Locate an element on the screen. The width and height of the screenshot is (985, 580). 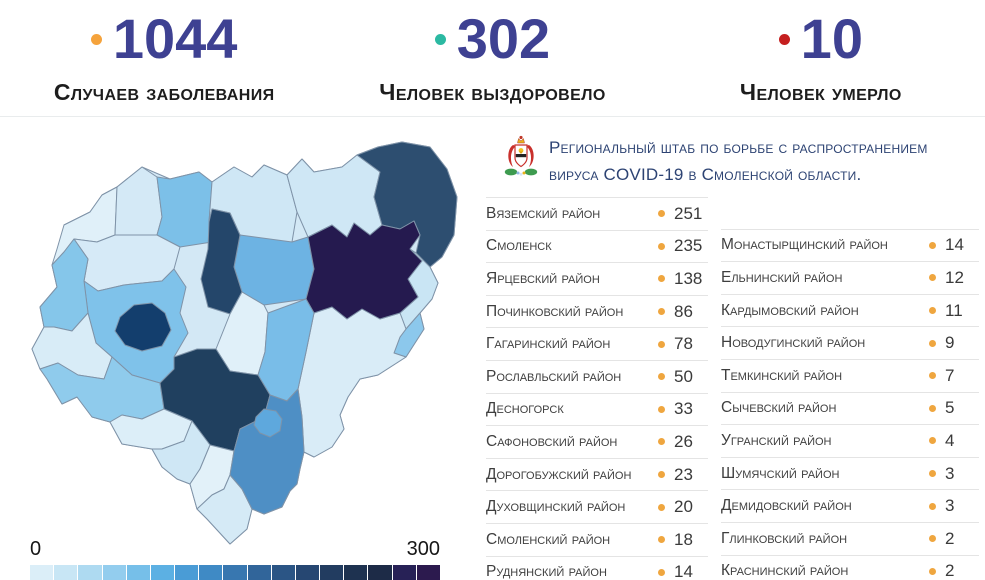
district-name: Кардымовский район is located at coordinates (790, 310).